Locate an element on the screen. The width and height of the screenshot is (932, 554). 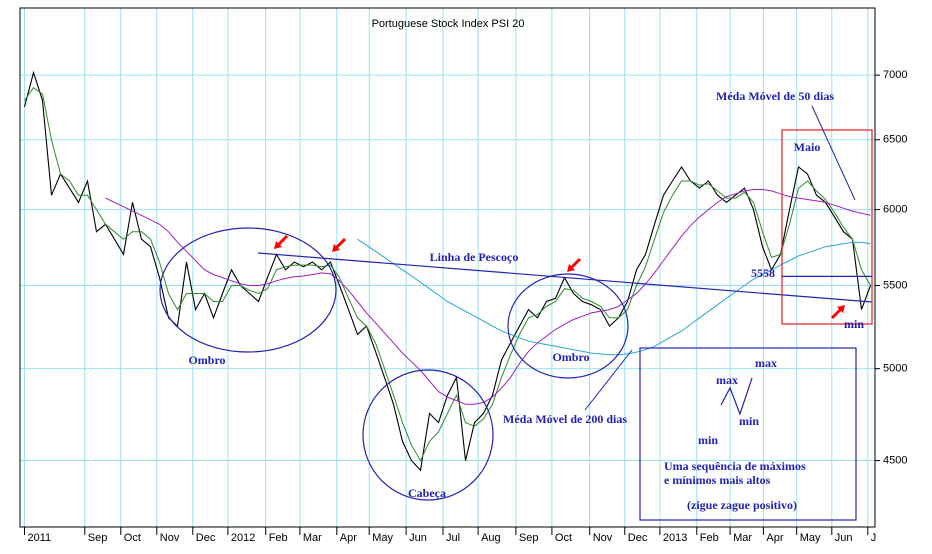
annotation: Méda Móvel de 50 dias is located at coordinates (775, 96).